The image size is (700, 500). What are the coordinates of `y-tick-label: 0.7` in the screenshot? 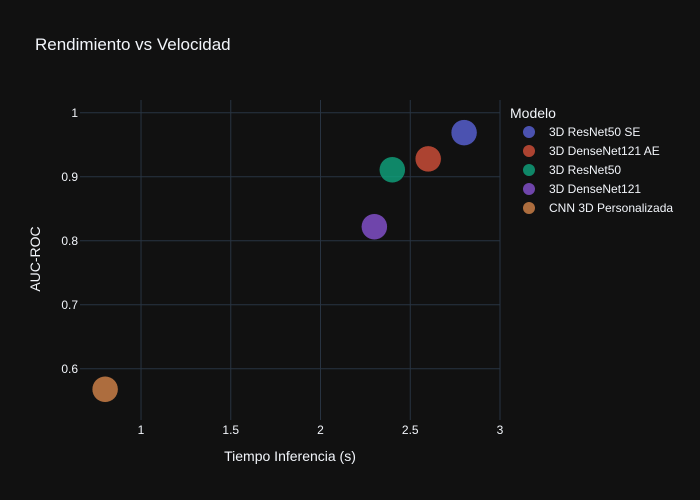 It's located at (69, 305).